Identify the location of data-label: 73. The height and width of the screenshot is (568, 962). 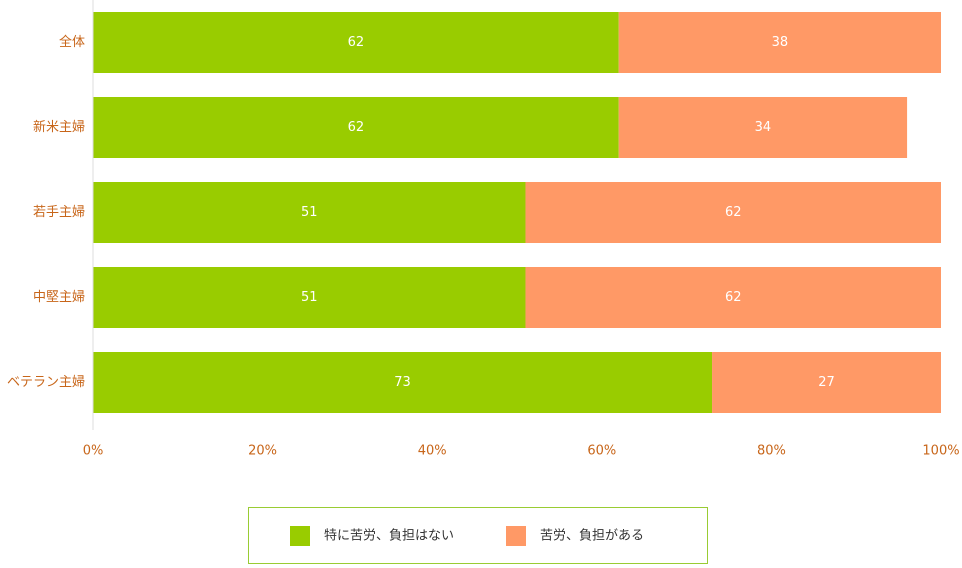
(402, 382).